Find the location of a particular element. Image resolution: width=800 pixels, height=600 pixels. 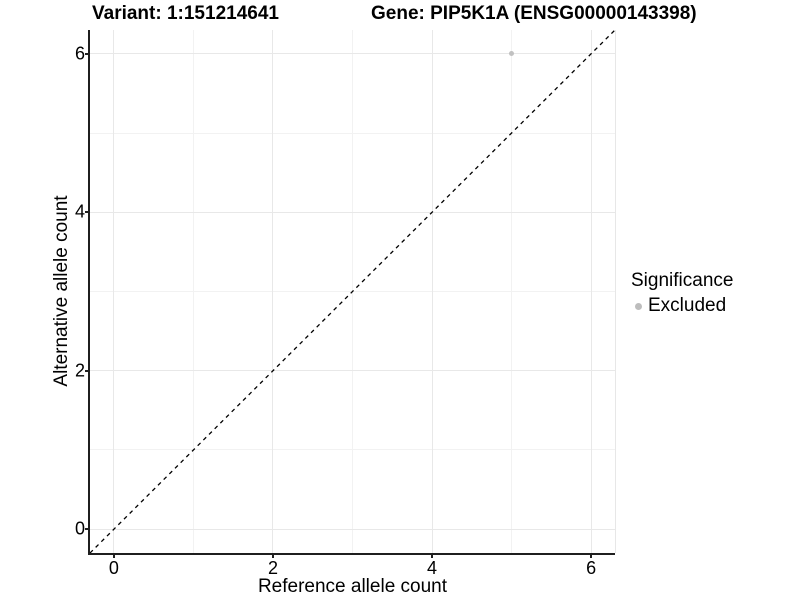

plot-title-variant: Variant: 1:151214641 is located at coordinates (185, 13).